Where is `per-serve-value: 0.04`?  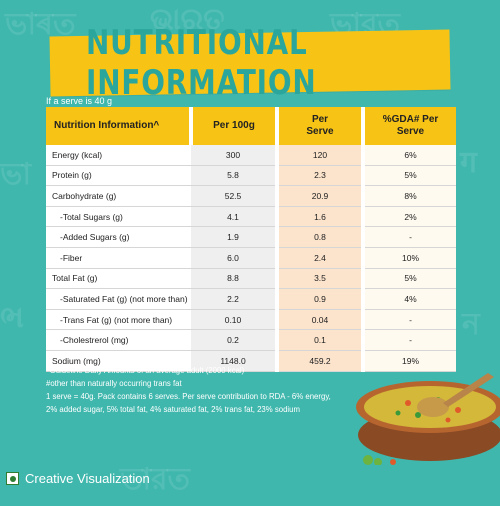
per-serve-value: 0.04 is located at coordinates (319, 320).